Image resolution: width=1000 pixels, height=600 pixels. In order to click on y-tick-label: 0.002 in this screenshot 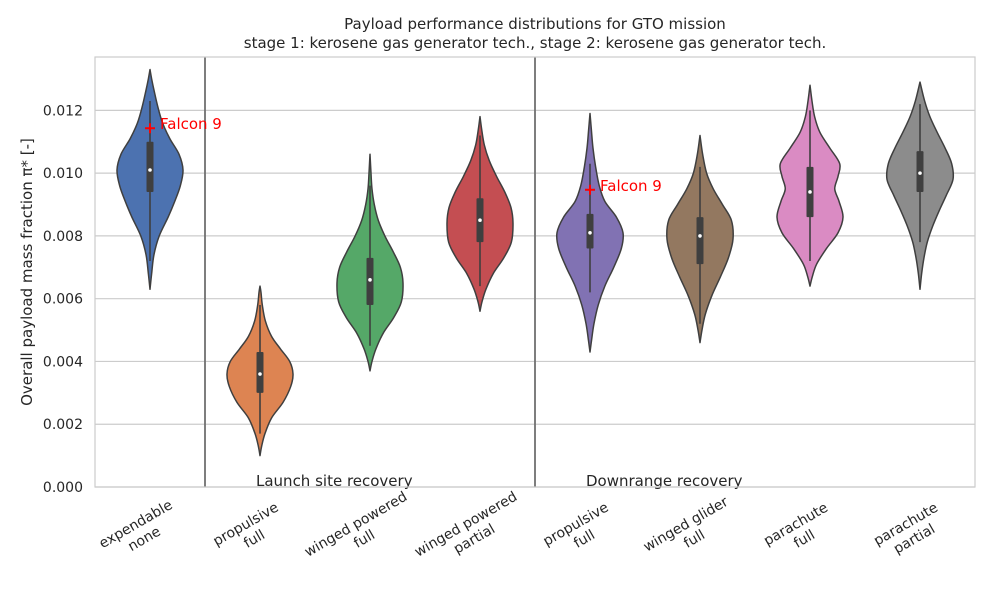, I will do `click(63, 425)`.